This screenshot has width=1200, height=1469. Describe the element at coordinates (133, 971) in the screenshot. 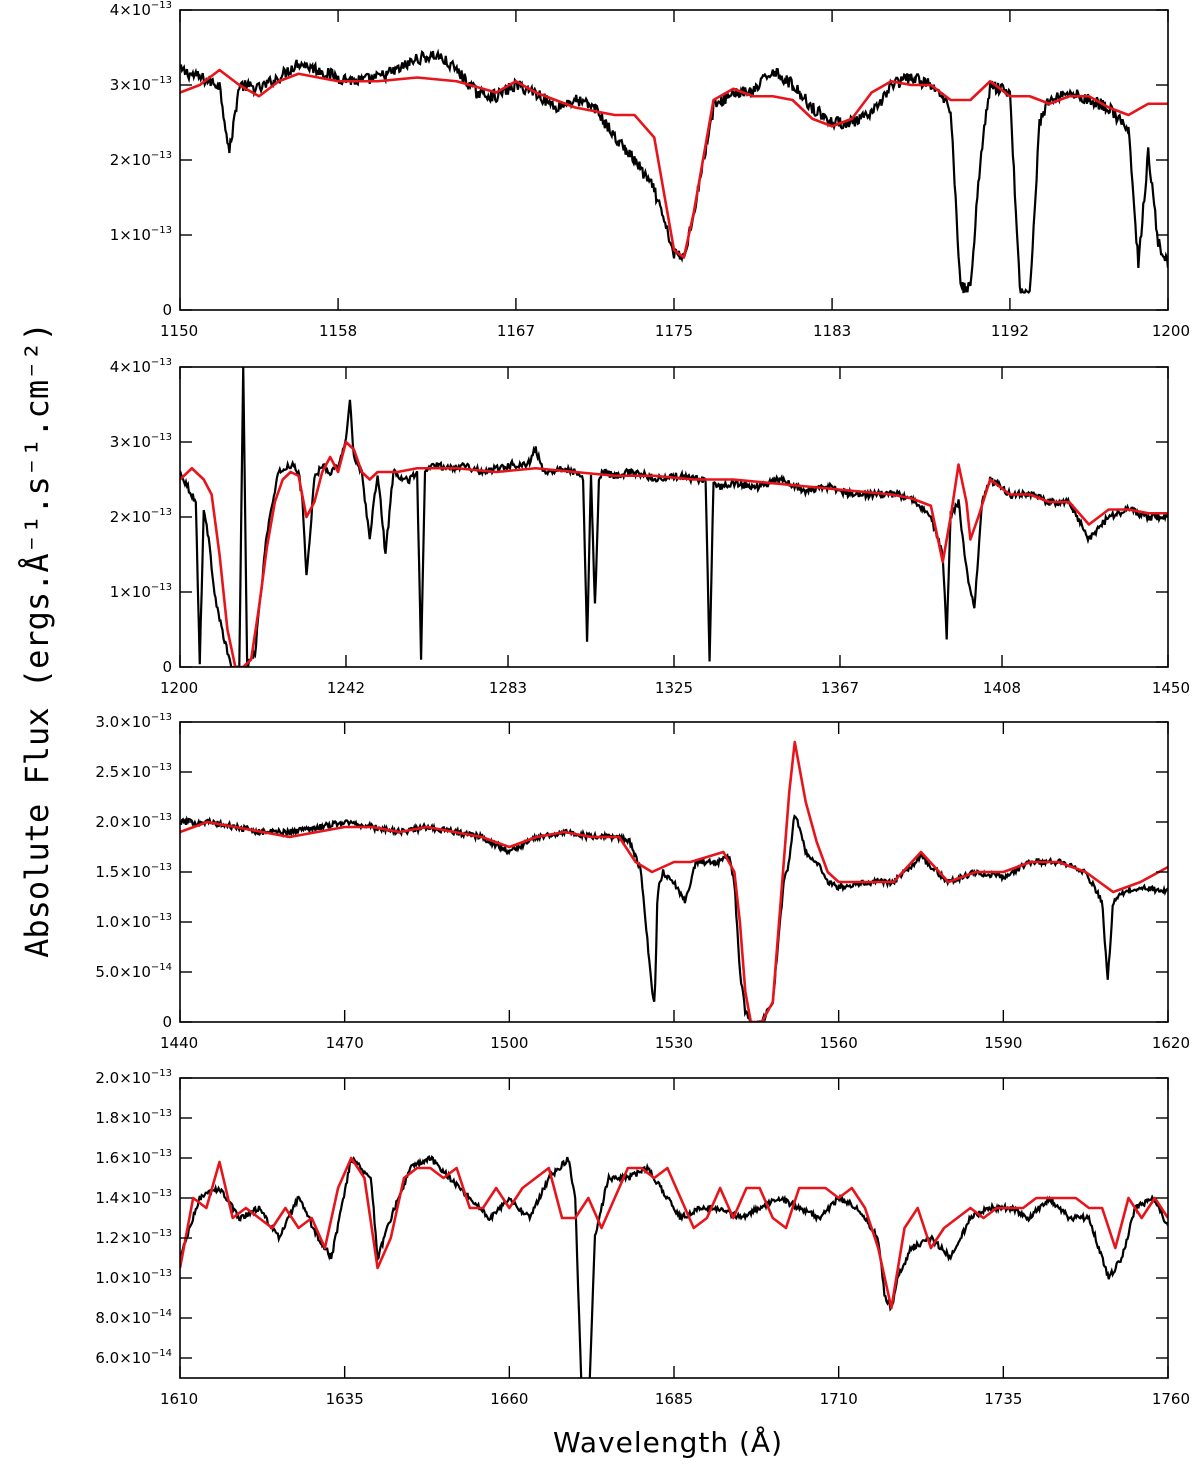

I see `y-tick-label: 5.0×10⁻¹⁴` at that location.